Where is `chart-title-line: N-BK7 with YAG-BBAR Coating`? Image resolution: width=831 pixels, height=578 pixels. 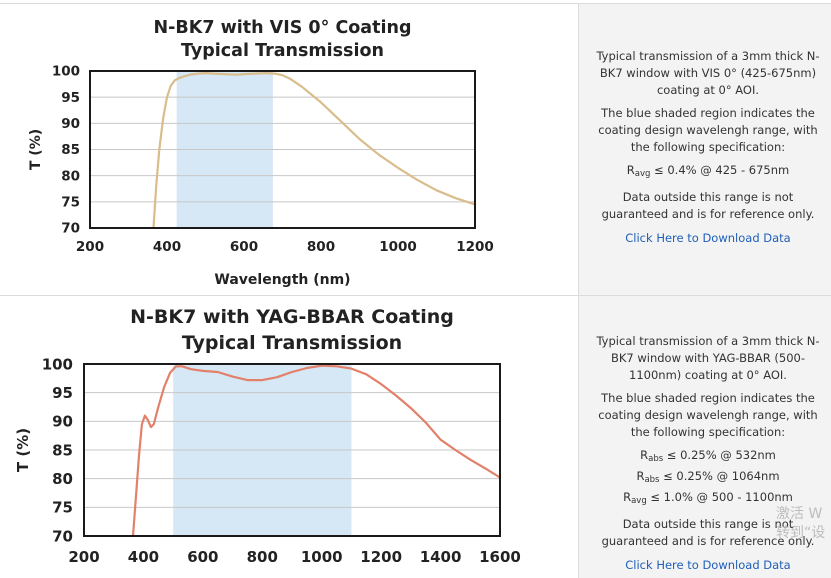 chart-title-line: N-BK7 with YAG-BBAR Coating is located at coordinates (292, 317).